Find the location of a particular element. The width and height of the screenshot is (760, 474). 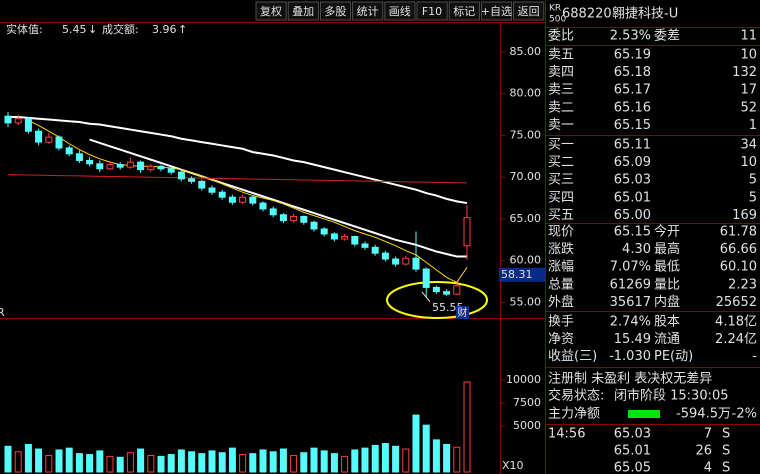

toolbar-button-label: +自选 is located at coordinates (496, 11).